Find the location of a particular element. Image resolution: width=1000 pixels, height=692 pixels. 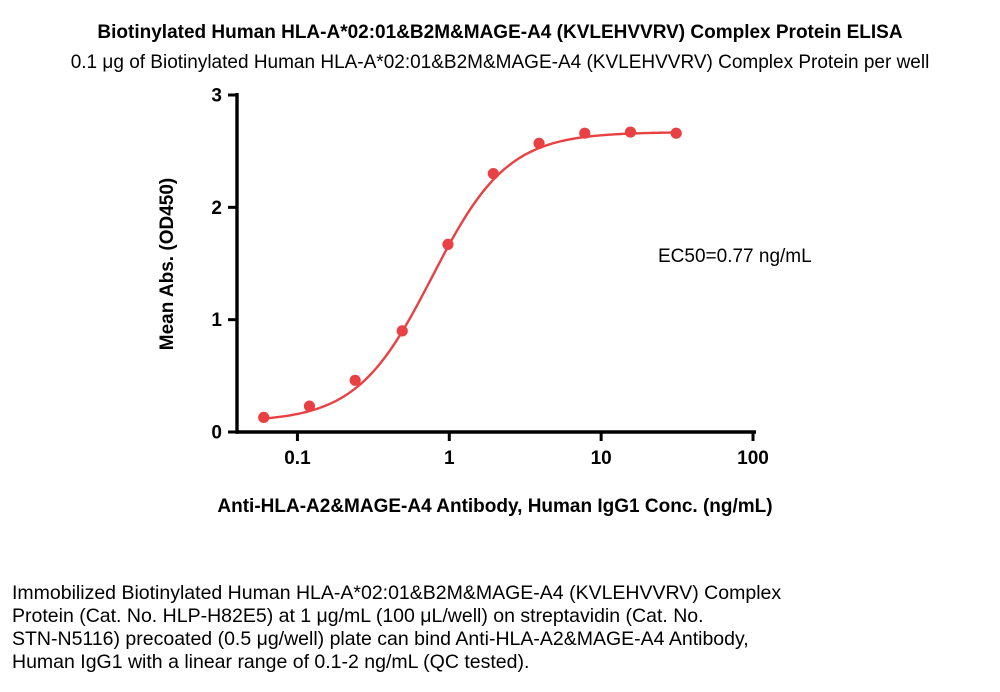

x-tick-label: 1 is located at coordinates (449, 458).